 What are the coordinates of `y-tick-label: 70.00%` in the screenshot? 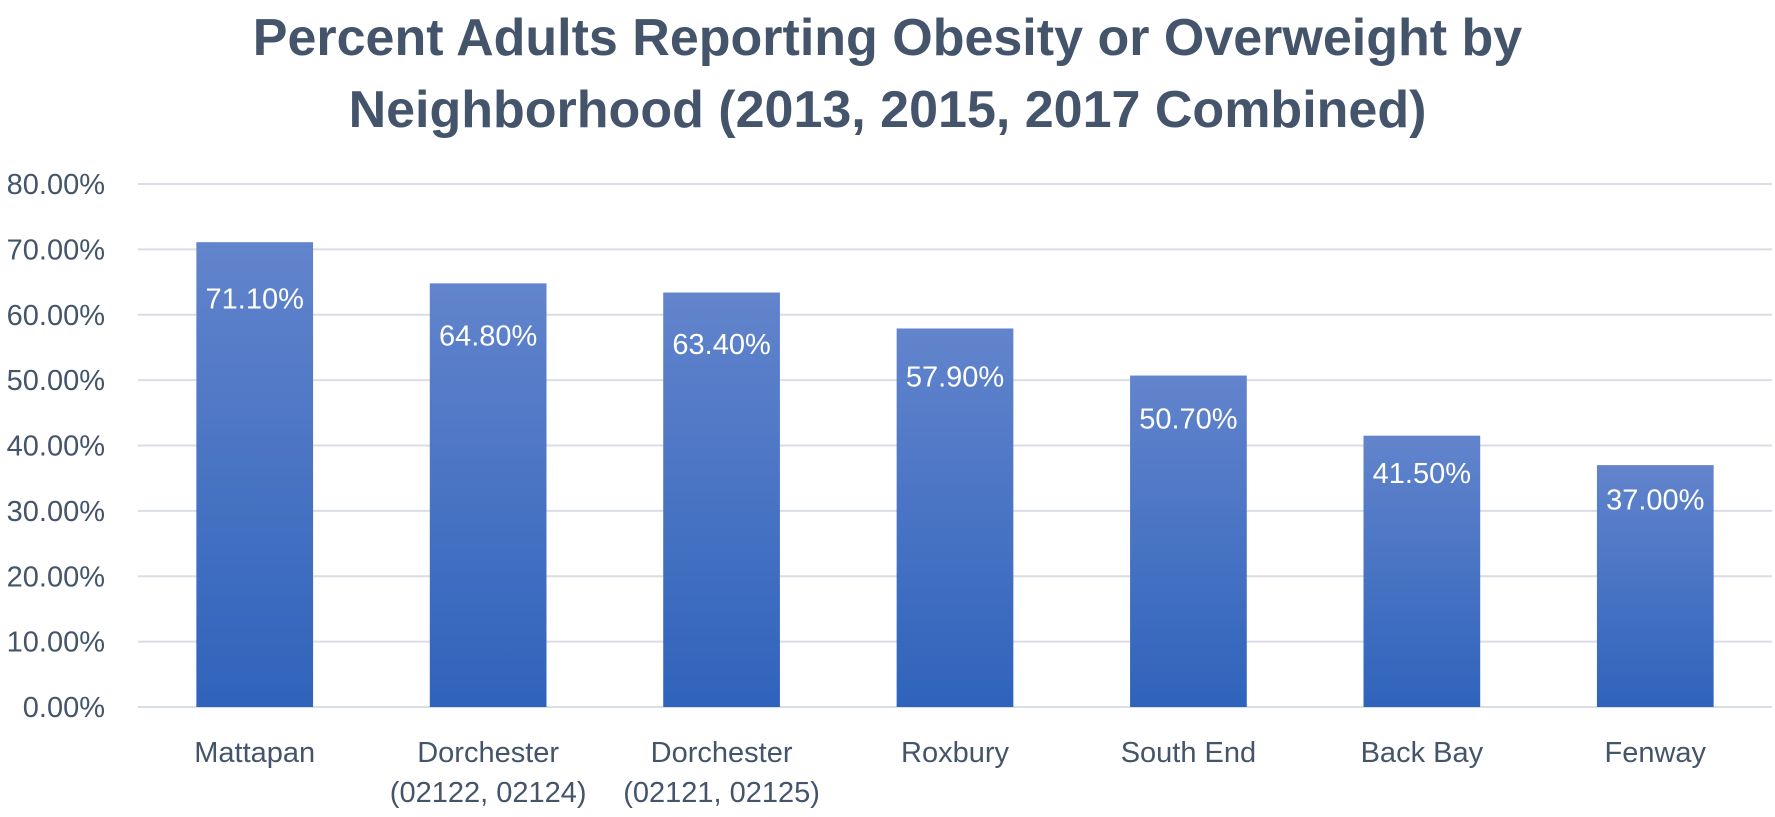 It's located at (56, 250).